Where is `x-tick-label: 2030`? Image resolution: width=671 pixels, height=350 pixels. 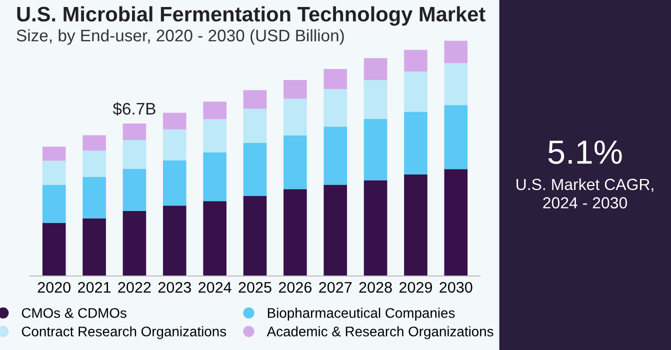 x-tick-label: 2030 is located at coordinates (456, 287).